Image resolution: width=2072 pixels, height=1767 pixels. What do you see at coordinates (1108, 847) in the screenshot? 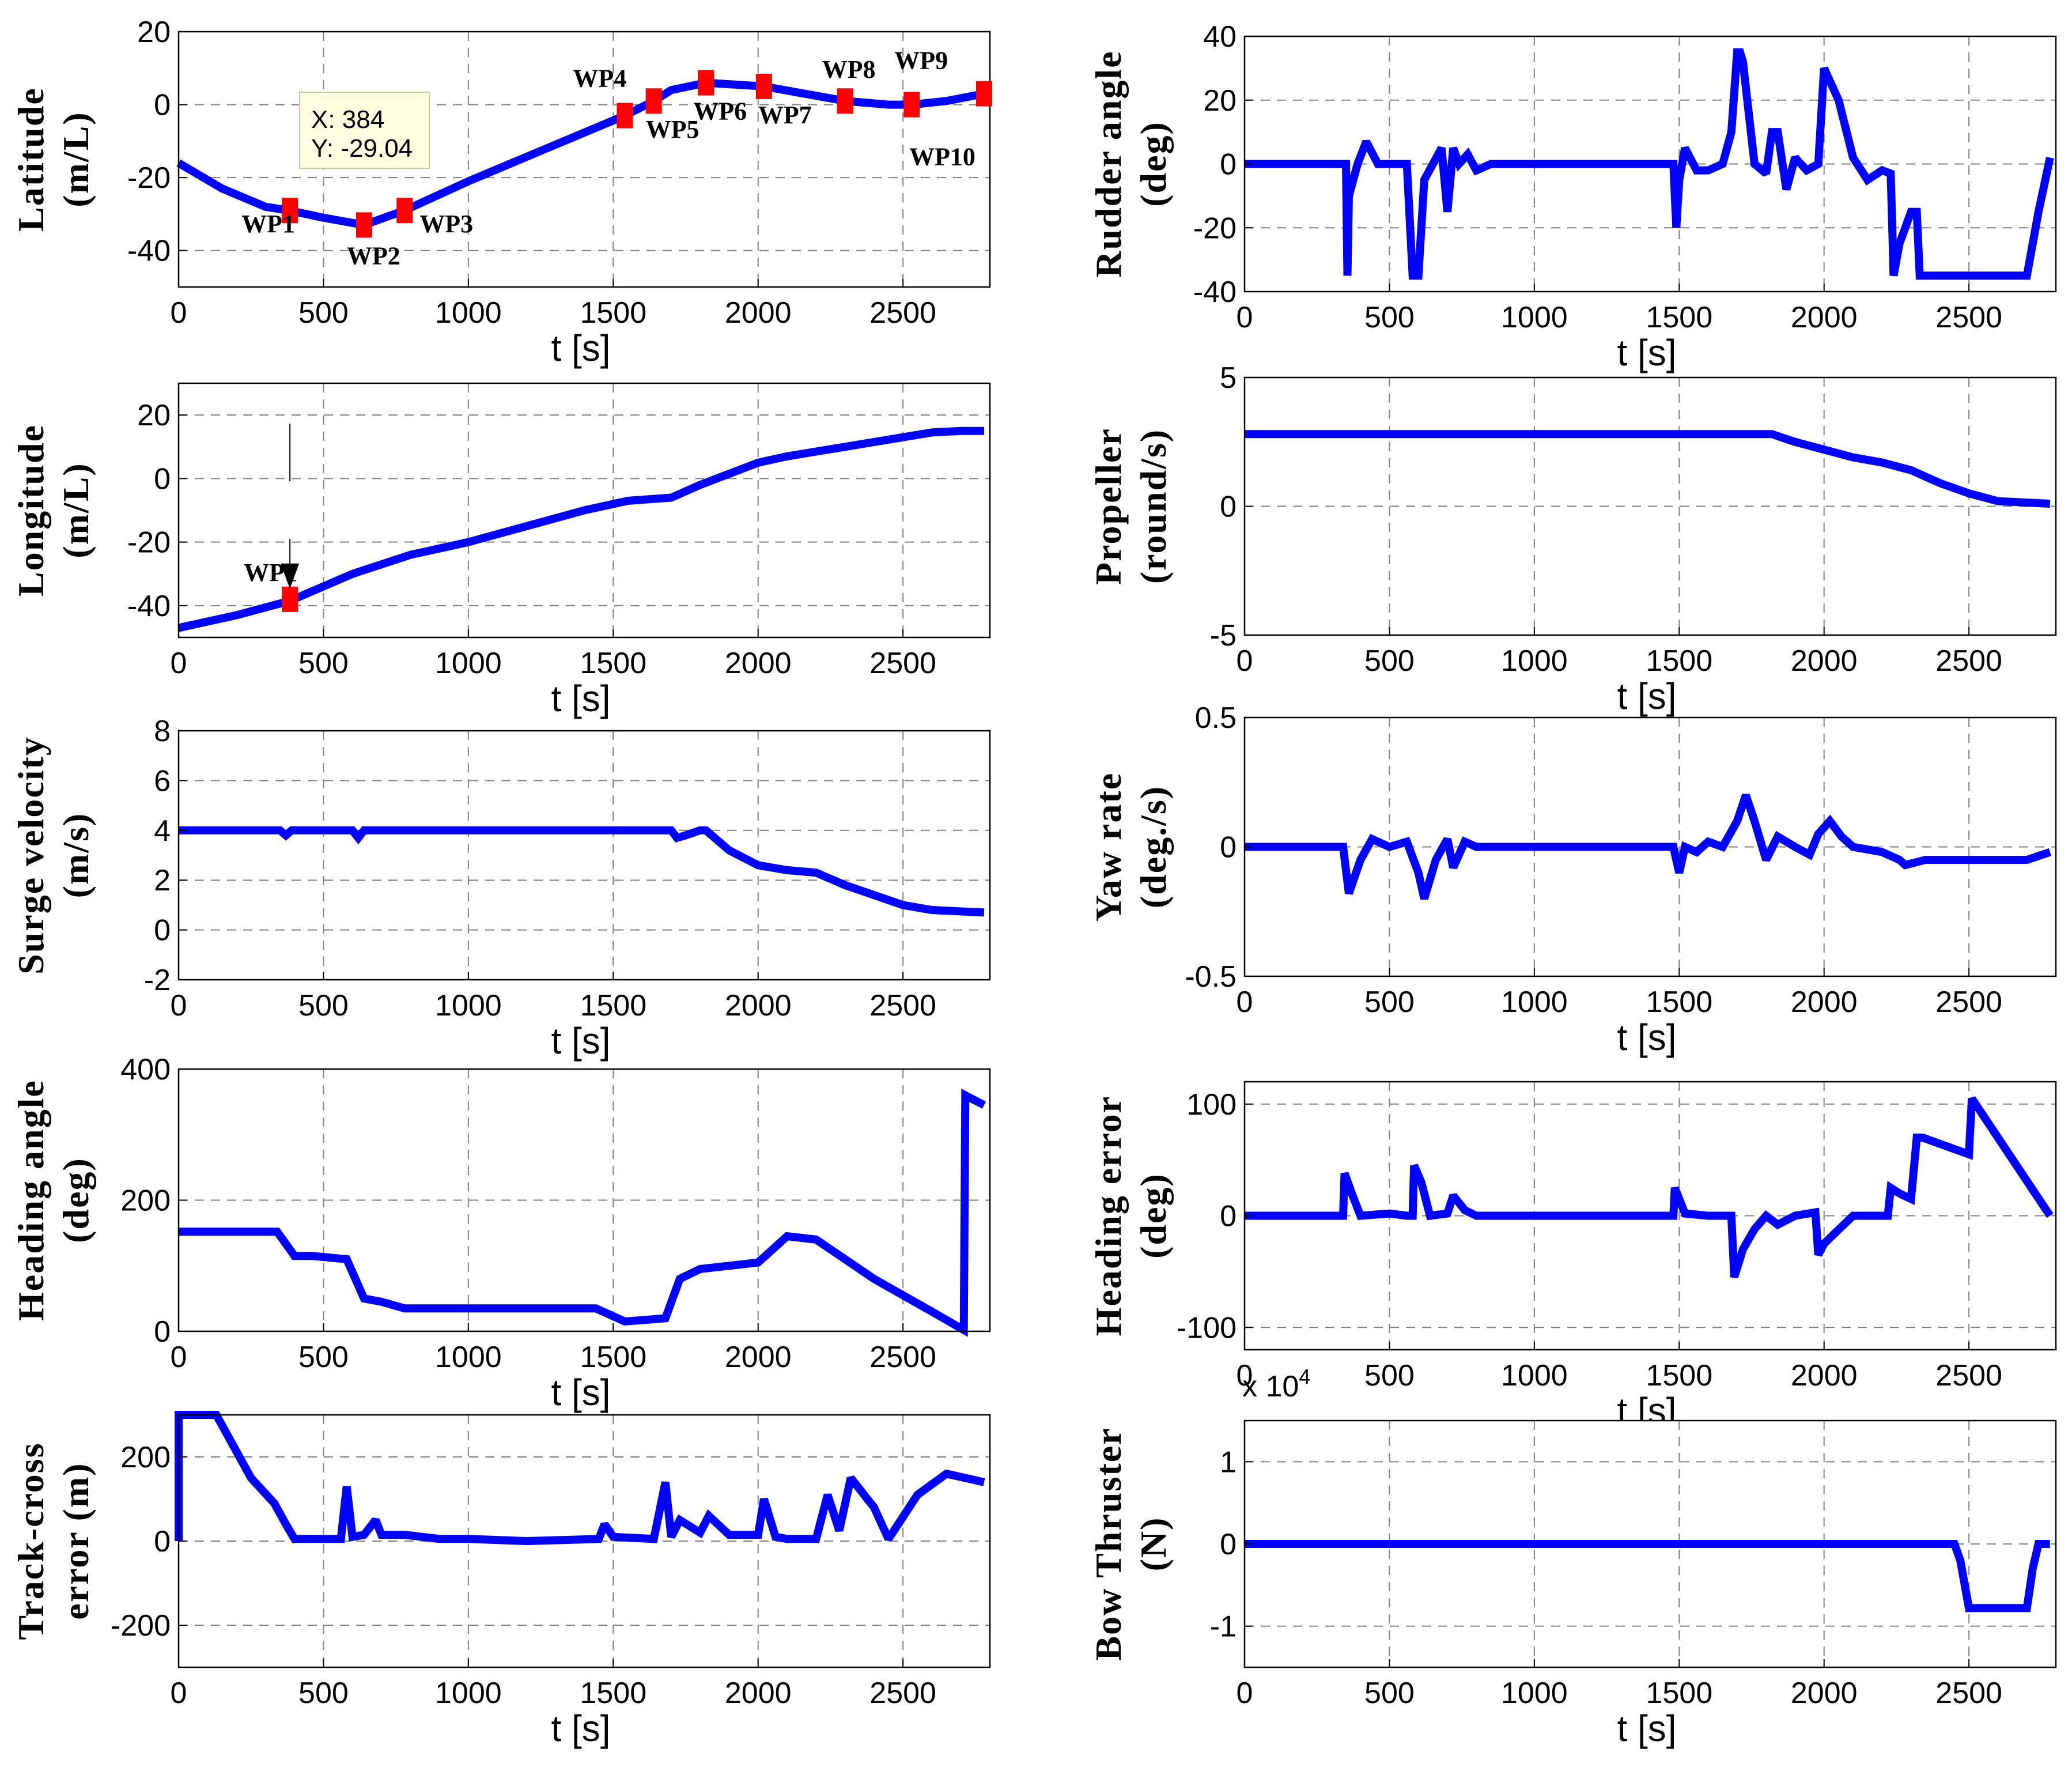
I see `y-axis-label-line: Yaw rate` at bounding box center [1108, 847].